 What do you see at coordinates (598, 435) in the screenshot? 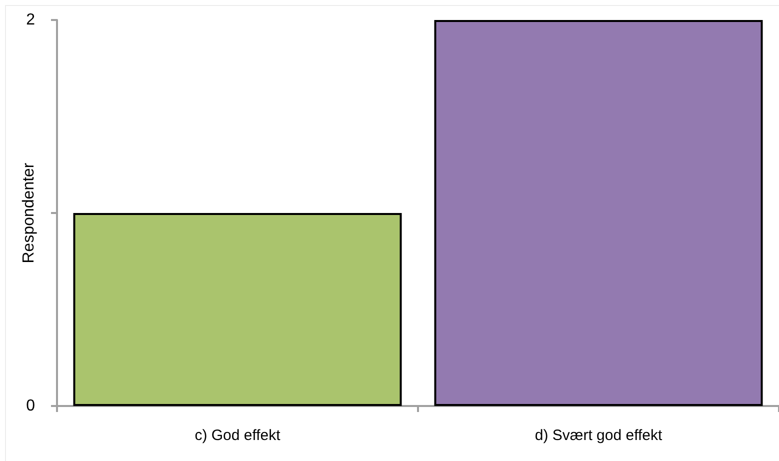
I see `x-tick-label: d) Svært god effekt` at bounding box center [598, 435].